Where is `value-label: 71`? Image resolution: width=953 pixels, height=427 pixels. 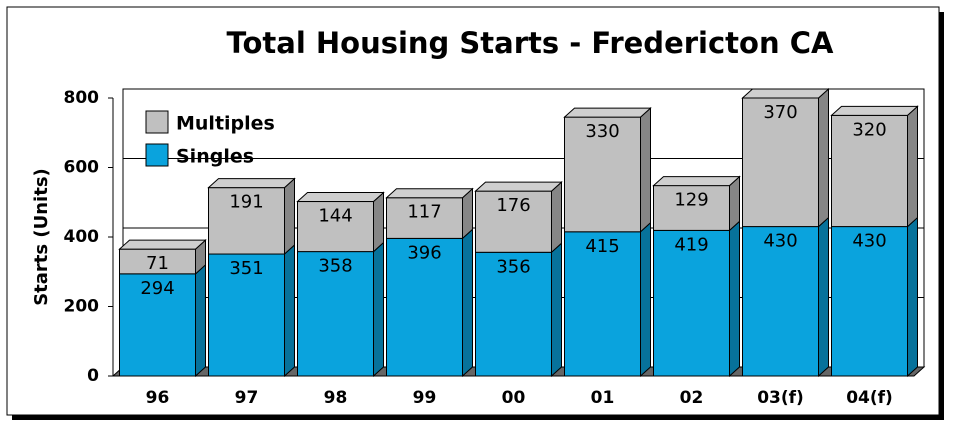
value-label: 71 is located at coordinates (157, 263).